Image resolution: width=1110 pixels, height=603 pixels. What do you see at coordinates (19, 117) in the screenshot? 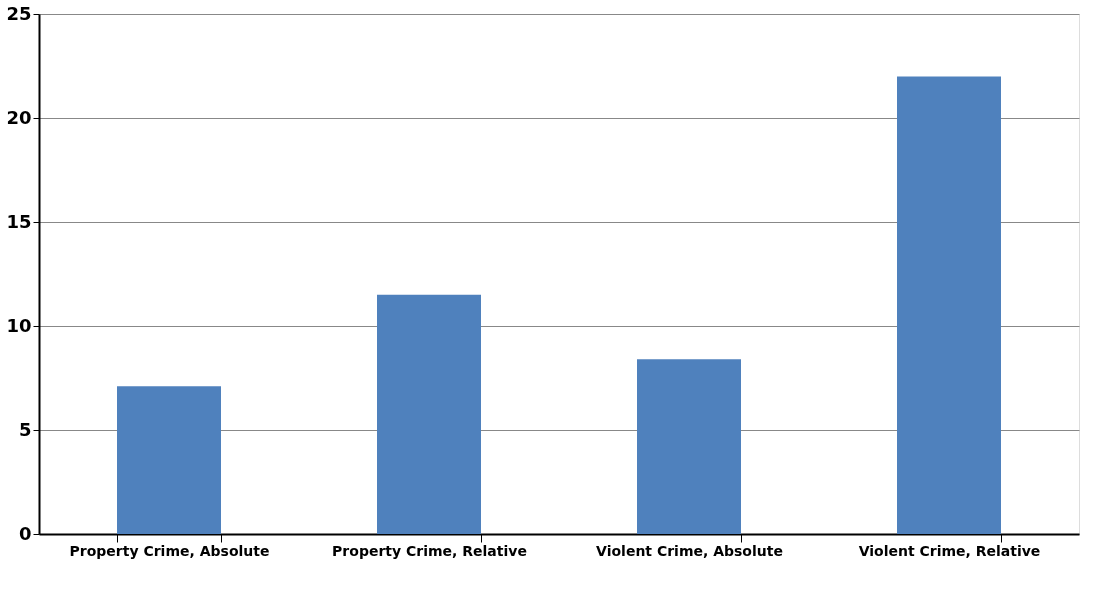
I see `y-tick-label: 20` at bounding box center [19, 117].